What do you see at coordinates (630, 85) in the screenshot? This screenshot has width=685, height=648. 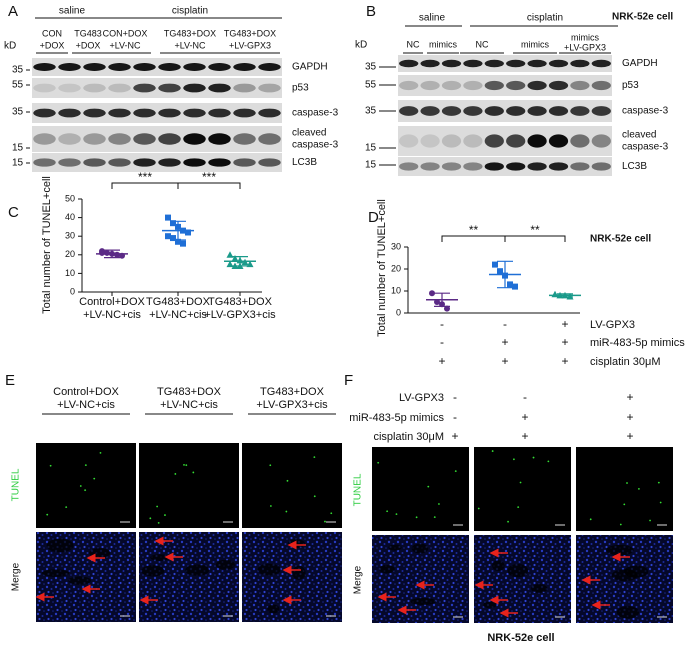 I see `protein-label: p53` at bounding box center [630, 85].